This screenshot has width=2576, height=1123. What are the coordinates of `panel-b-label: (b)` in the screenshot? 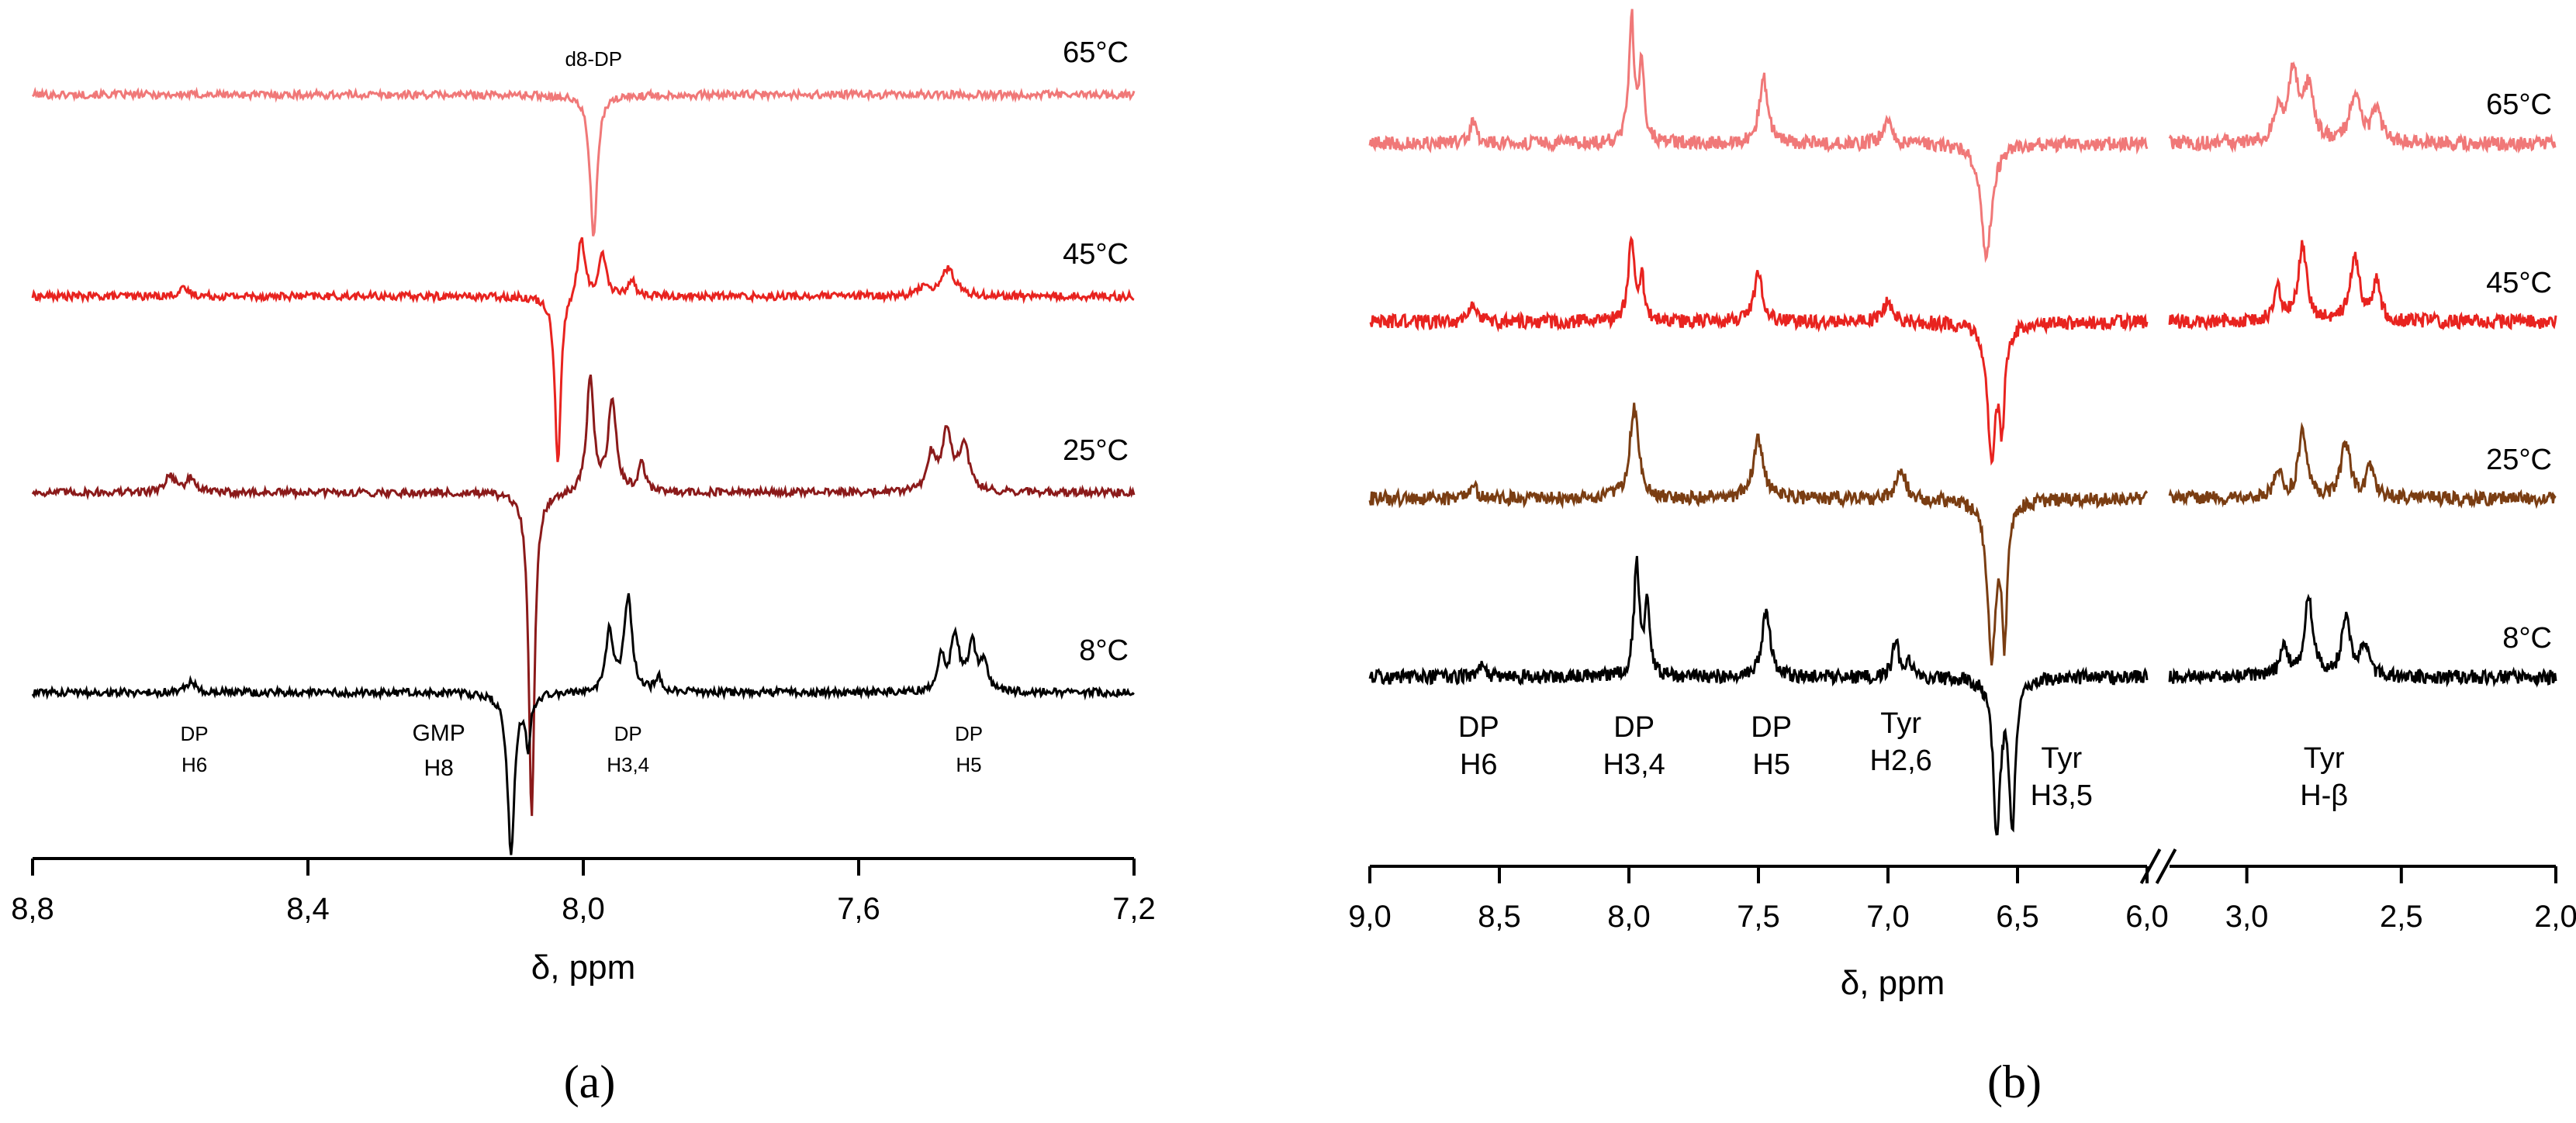 It's located at (2014, 1081).